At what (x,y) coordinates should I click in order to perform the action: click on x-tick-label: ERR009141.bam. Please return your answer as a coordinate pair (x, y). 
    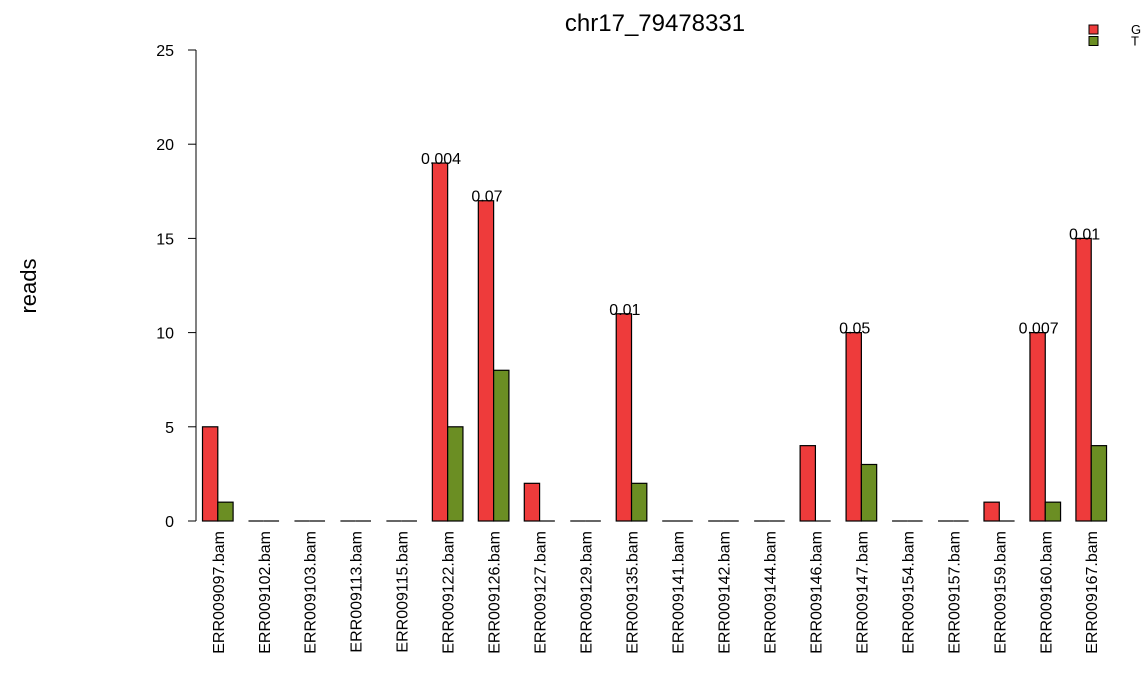
    Looking at the image, I should click on (679, 592).